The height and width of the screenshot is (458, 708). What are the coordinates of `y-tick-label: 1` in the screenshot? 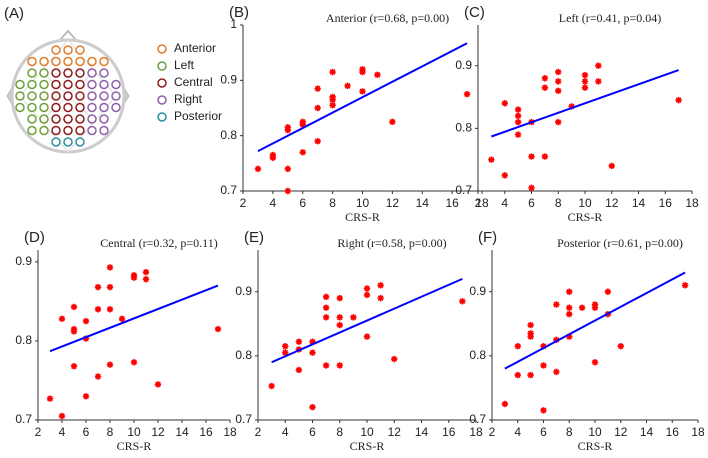 It's located at (233, 24).